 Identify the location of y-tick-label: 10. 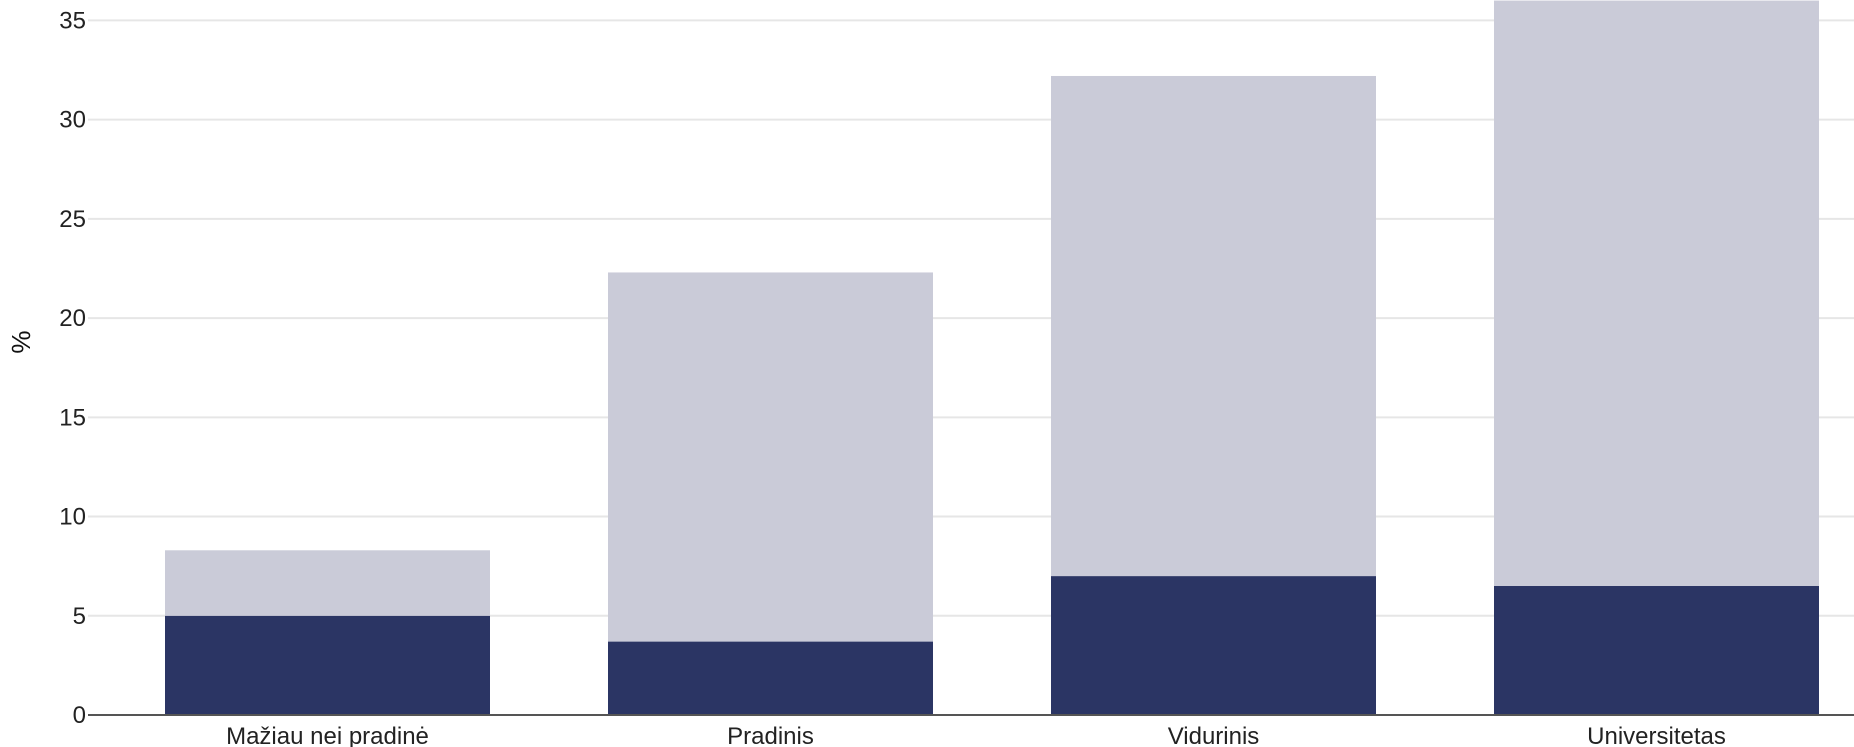
(72, 517).